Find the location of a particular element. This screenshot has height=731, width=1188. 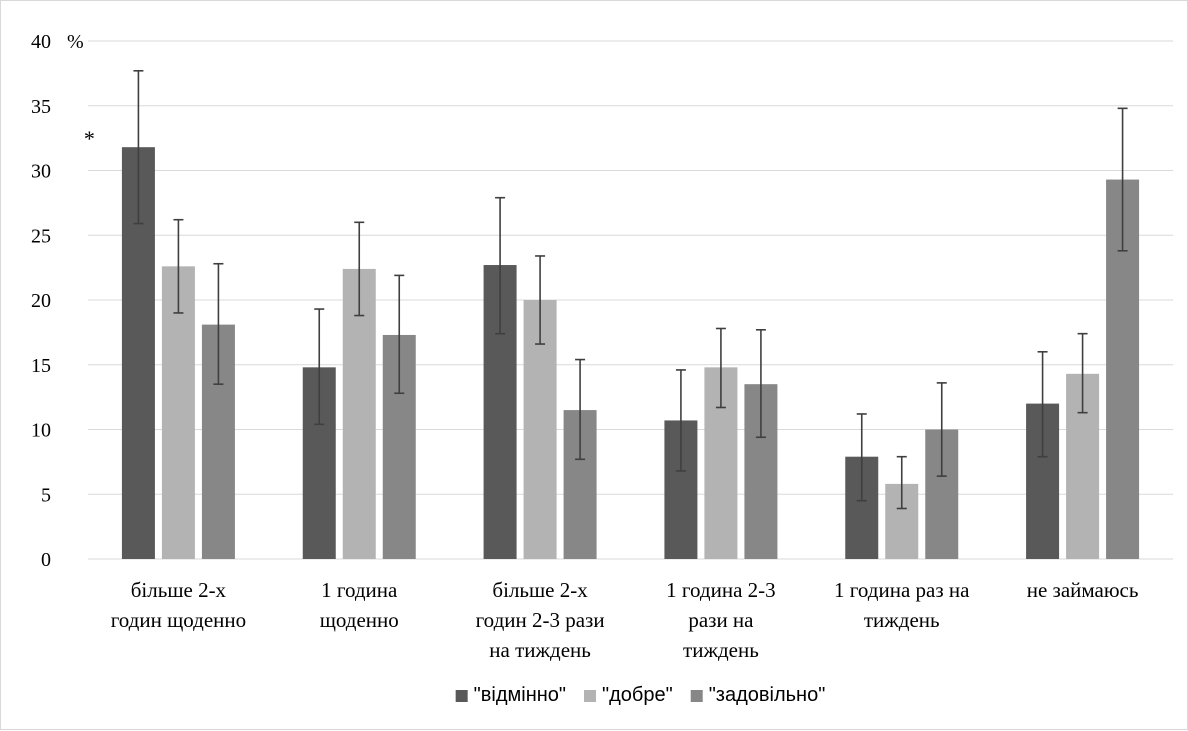

y-tick-label: 10 is located at coordinates (41, 431).